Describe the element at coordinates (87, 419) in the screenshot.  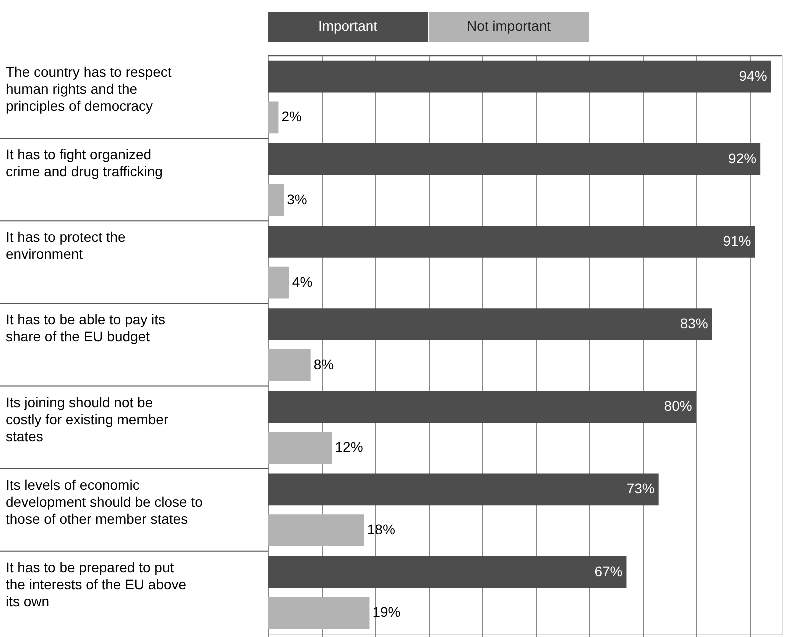
I see `y-tick-label: Its joining should not be costly for existing member states` at that location.